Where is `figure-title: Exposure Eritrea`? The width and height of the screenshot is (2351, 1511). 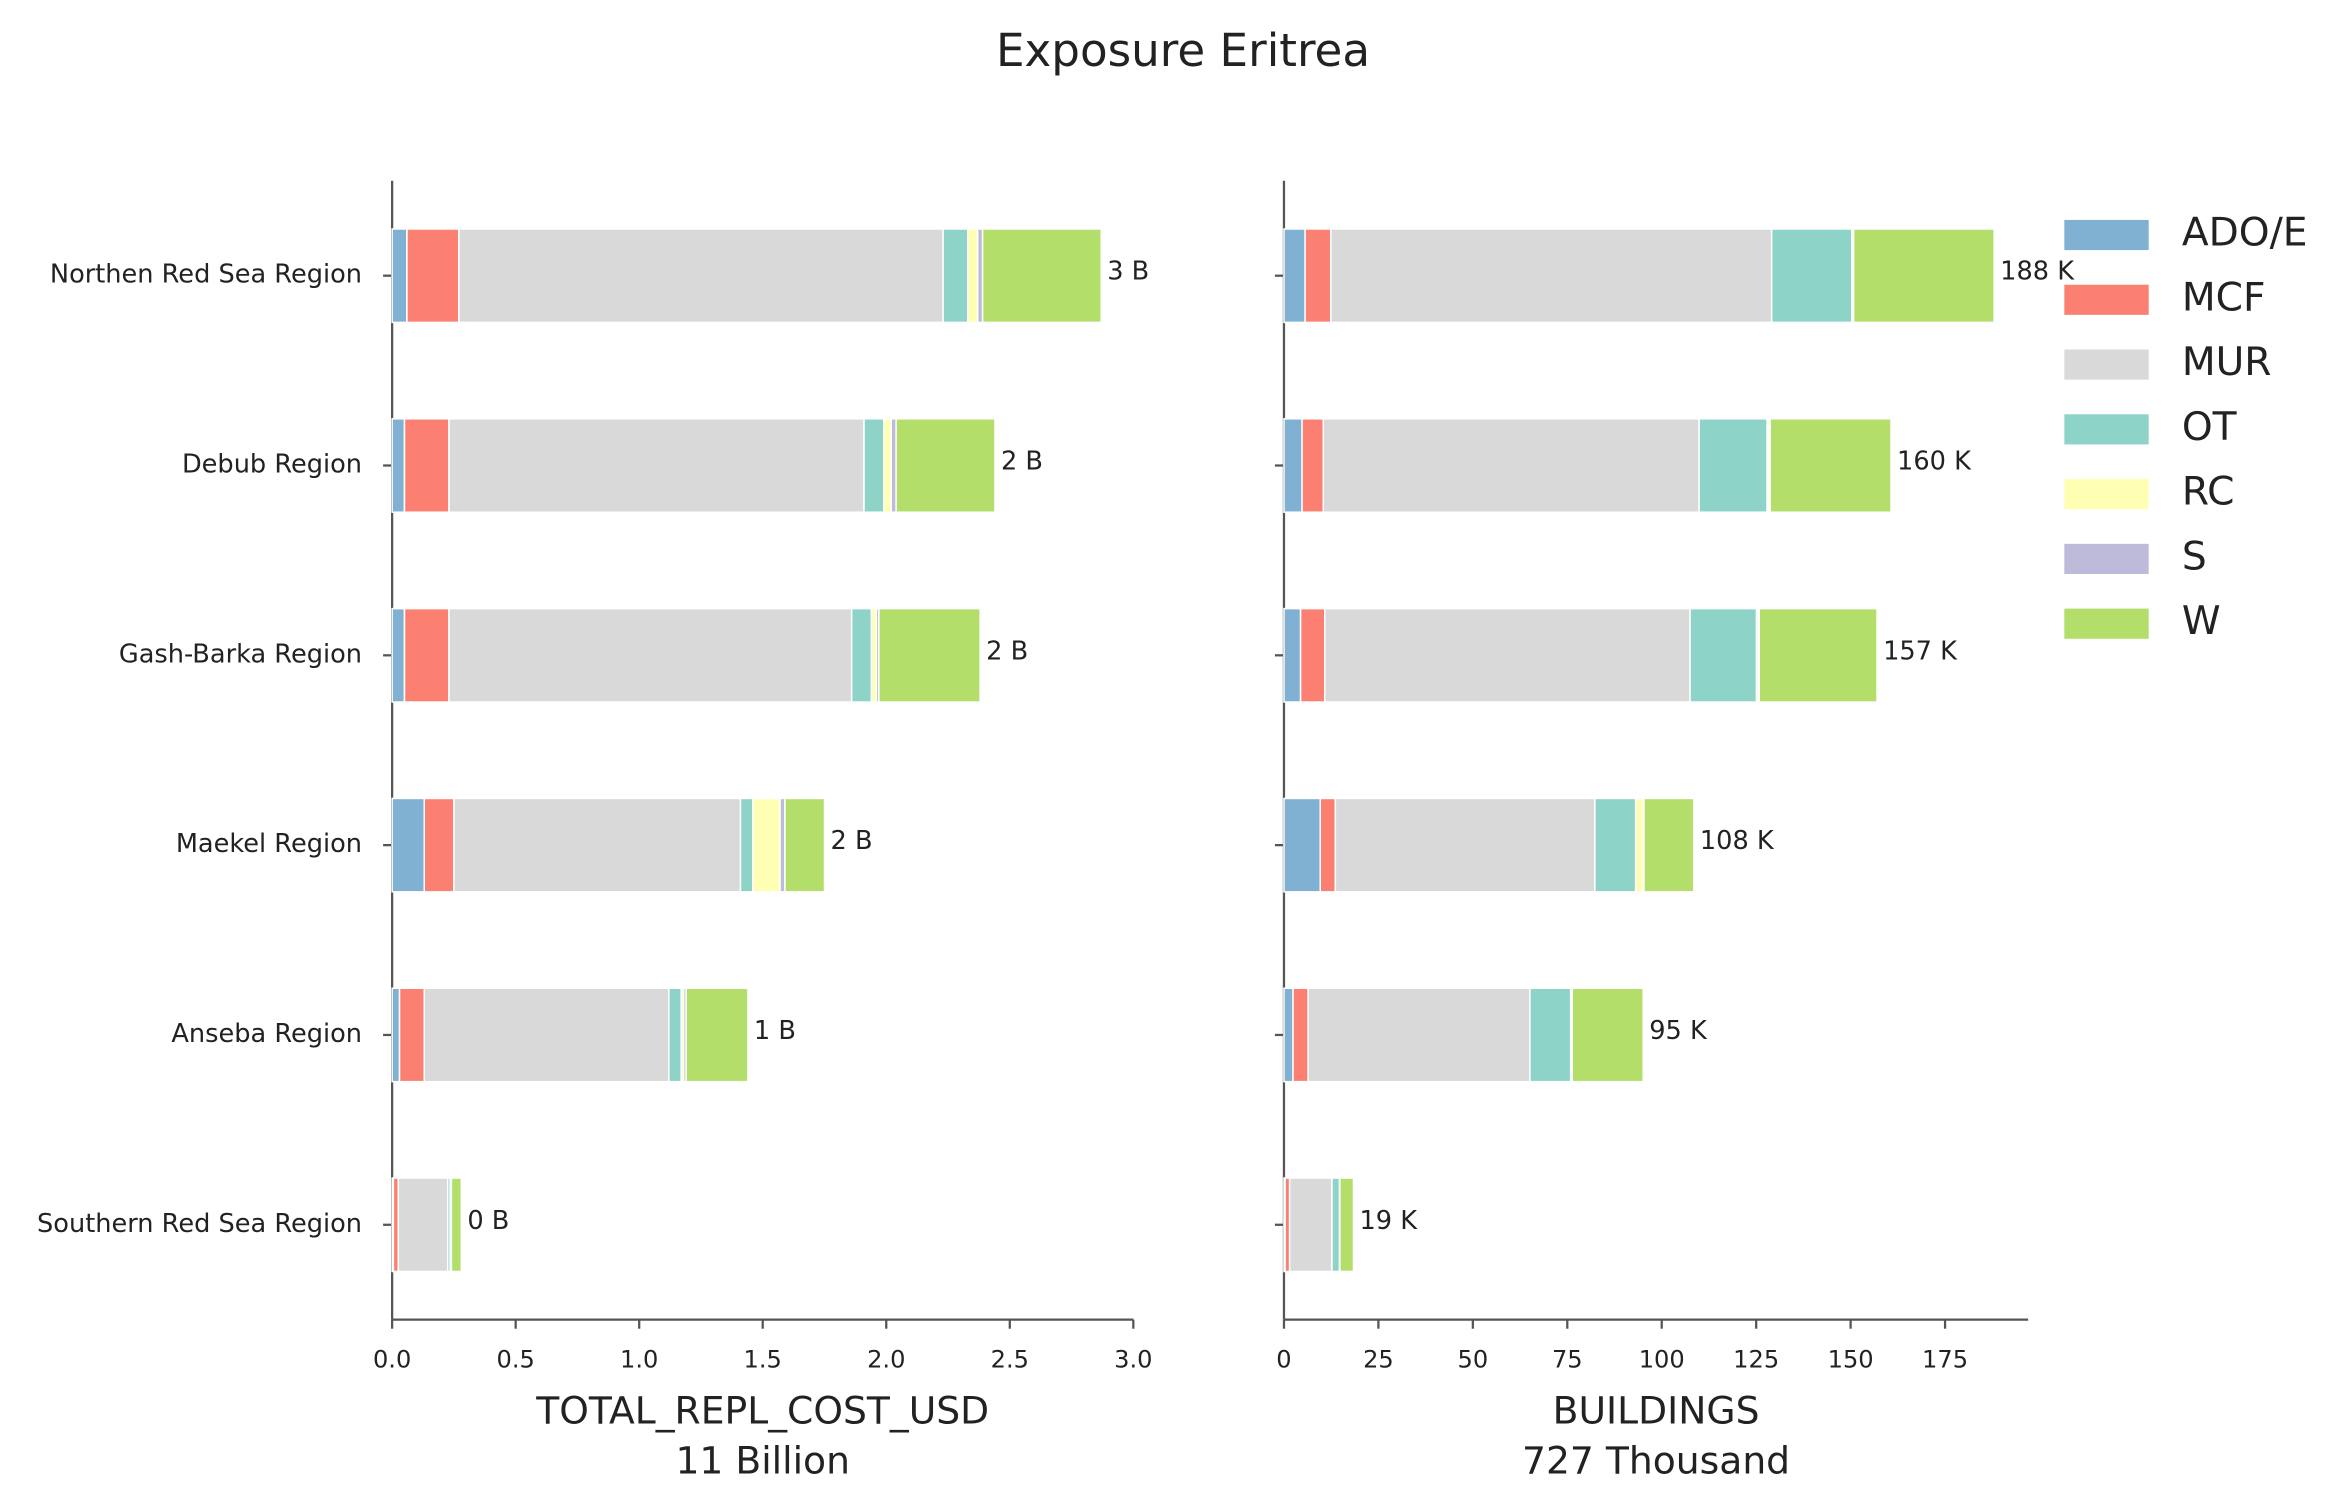
figure-title: Exposure Eritrea is located at coordinates (1183, 50).